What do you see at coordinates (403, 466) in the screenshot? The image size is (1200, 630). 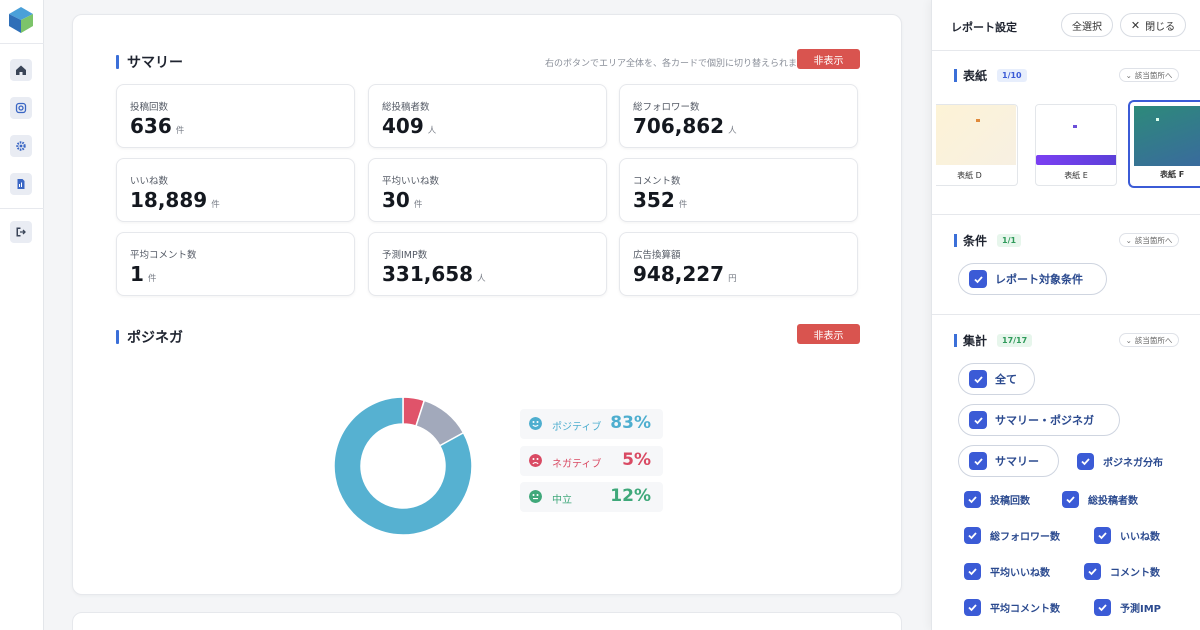 I see `posinega-donut-chart` at bounding box center [403, 466].